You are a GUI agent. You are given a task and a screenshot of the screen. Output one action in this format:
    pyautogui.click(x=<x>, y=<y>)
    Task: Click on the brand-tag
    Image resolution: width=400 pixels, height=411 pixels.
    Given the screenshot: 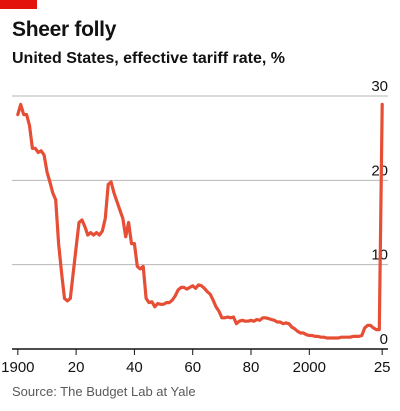 What is the action you would take?
    pyautogui.click(x=18, y=4)
    